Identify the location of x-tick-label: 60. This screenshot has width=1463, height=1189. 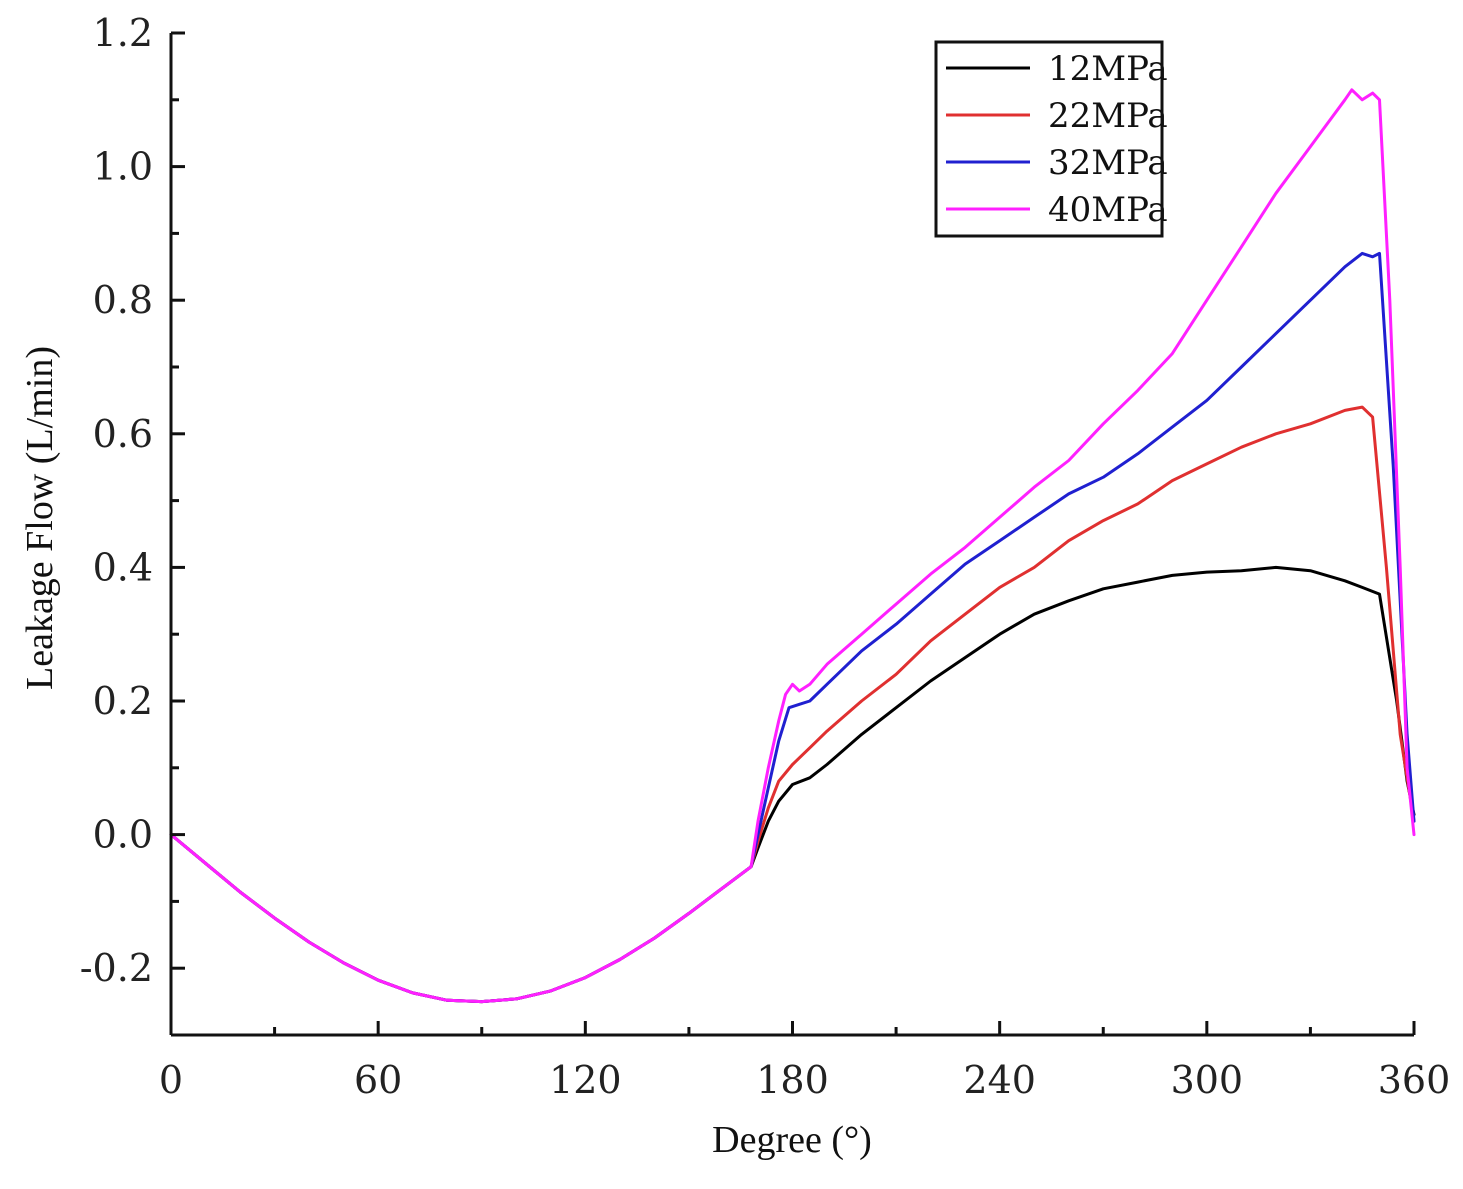
(378, 1080).